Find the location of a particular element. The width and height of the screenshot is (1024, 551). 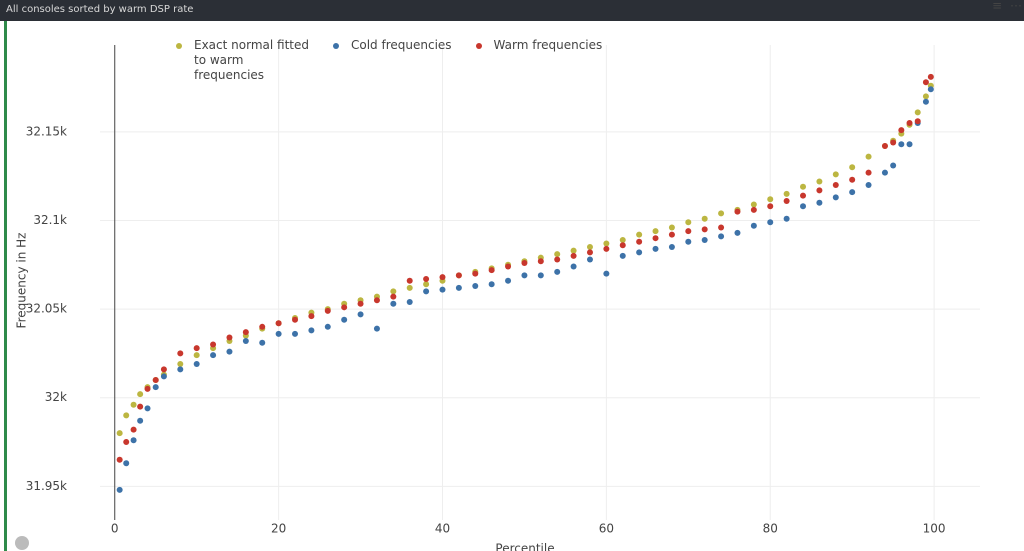

title-bar: All consoles sorted by warm DSP rate is located at coordinates (512, 10).